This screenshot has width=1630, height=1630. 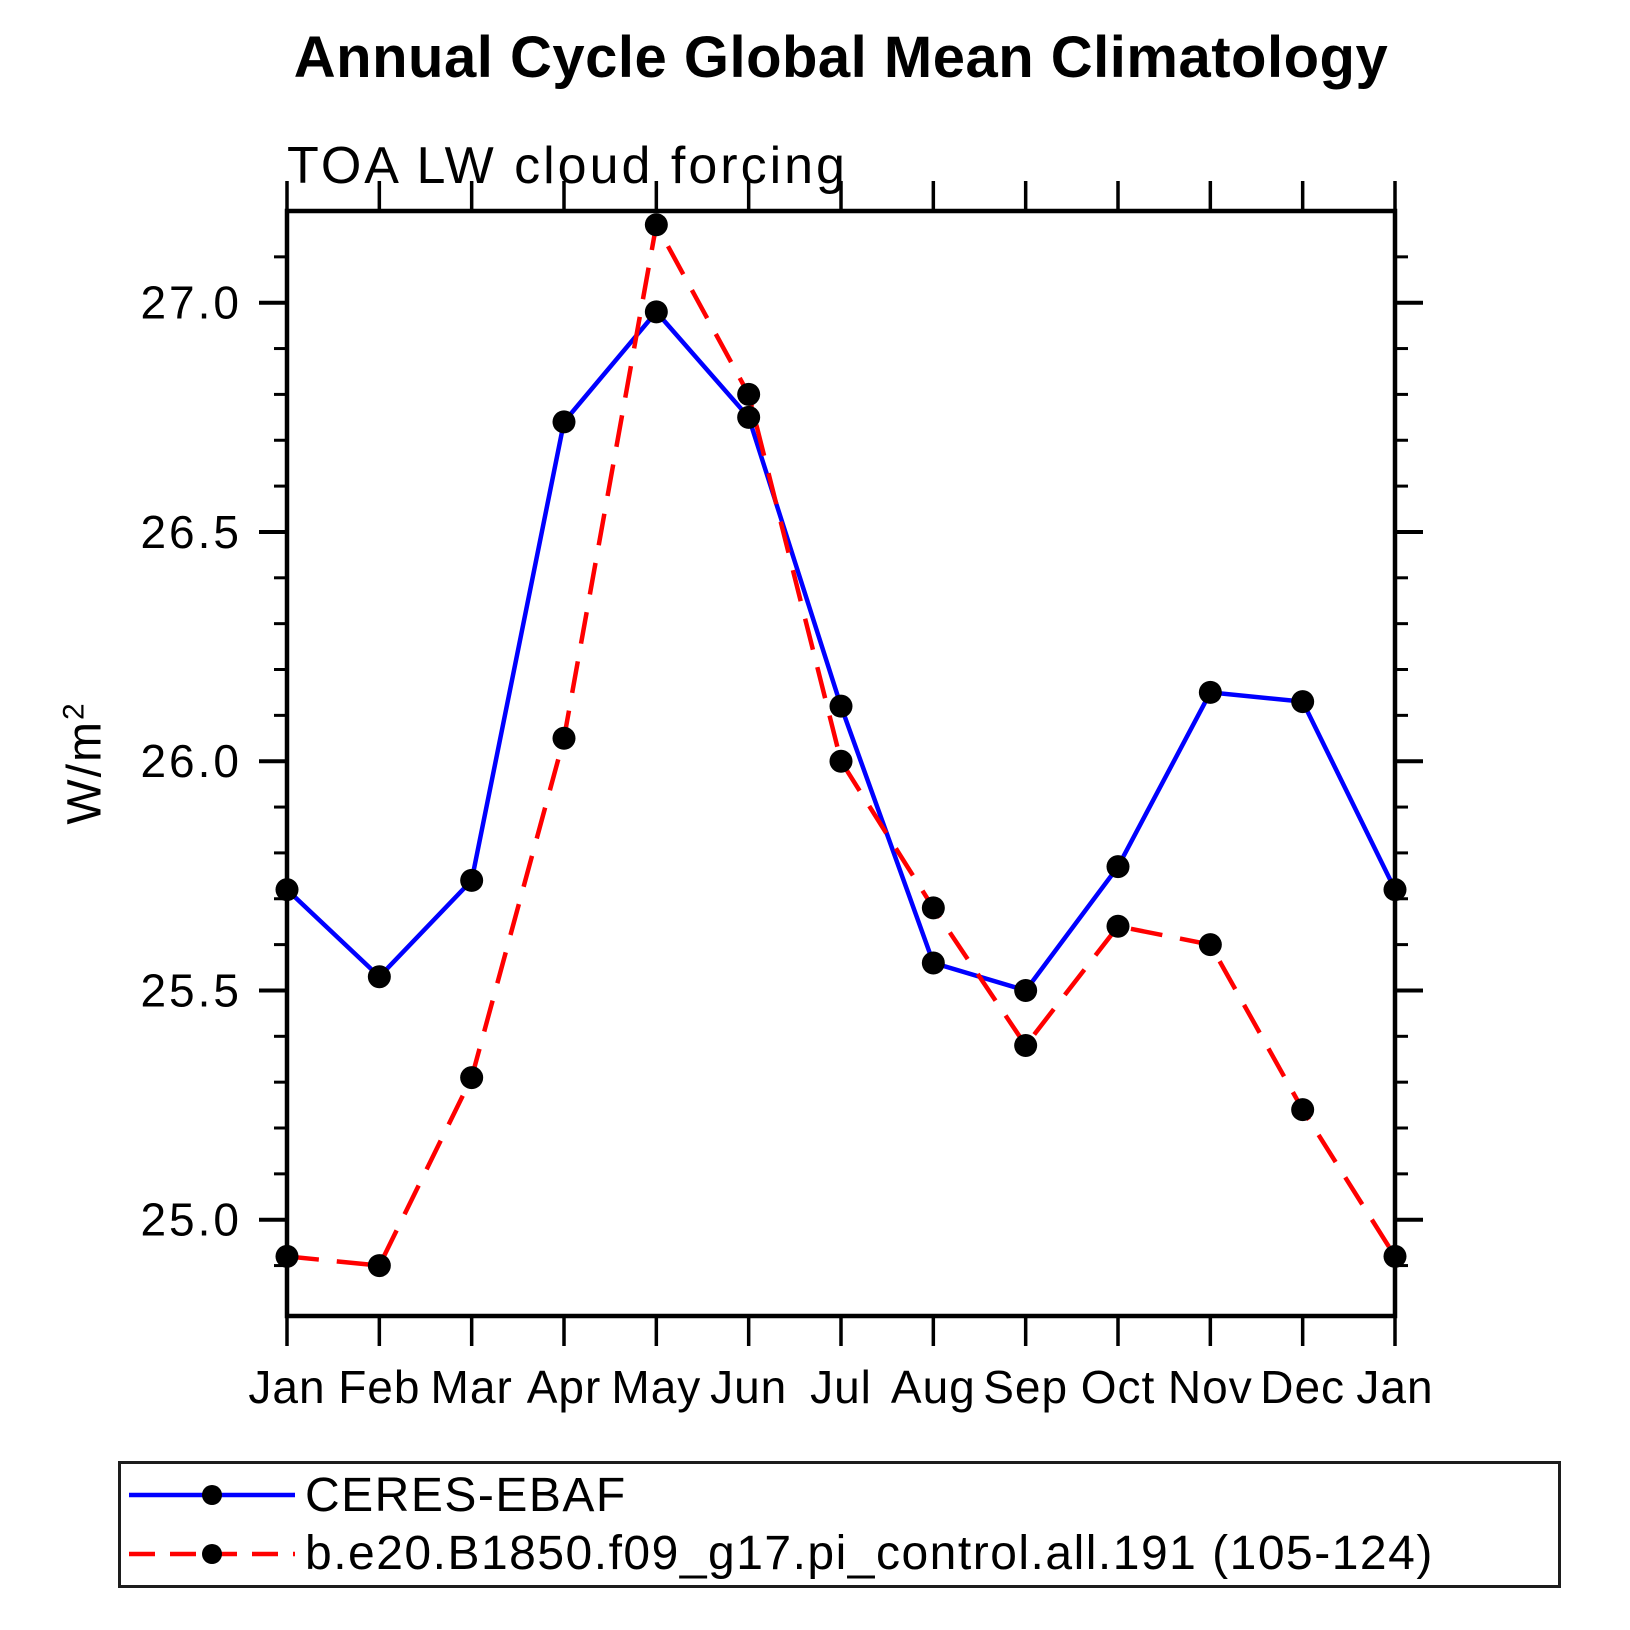 What do you see at coordinates (656, 1387) in the screenshot?
I see `x-tick-label: May` at bounding box center [656, 1387].